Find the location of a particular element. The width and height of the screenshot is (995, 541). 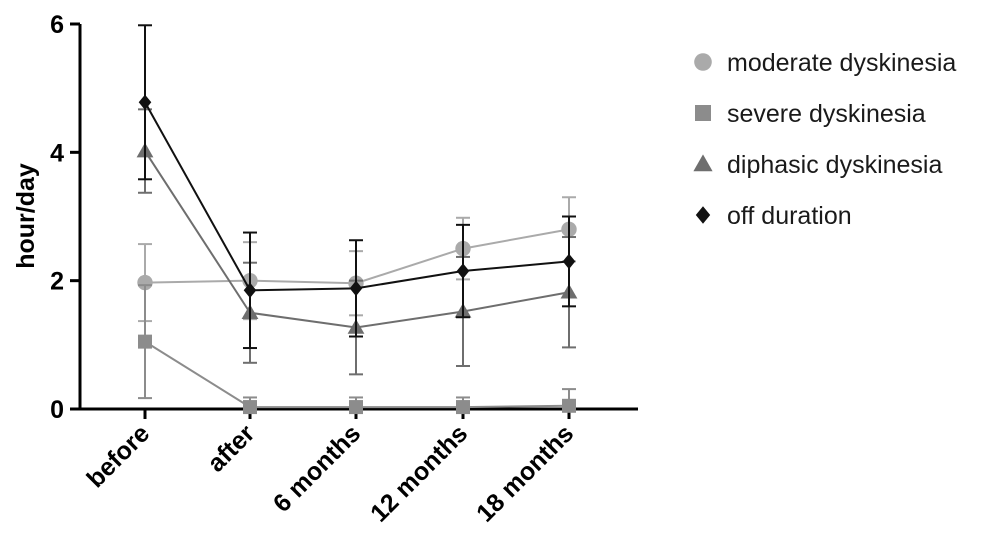

series-severe-dyskinesia is located at coordinates (357, 349).